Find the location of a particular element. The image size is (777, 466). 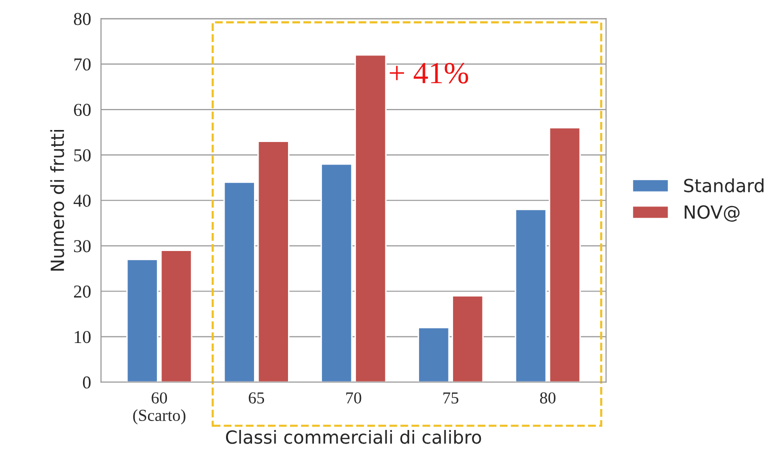

y-tick-label: 70 is located at coordinates (82, 64).